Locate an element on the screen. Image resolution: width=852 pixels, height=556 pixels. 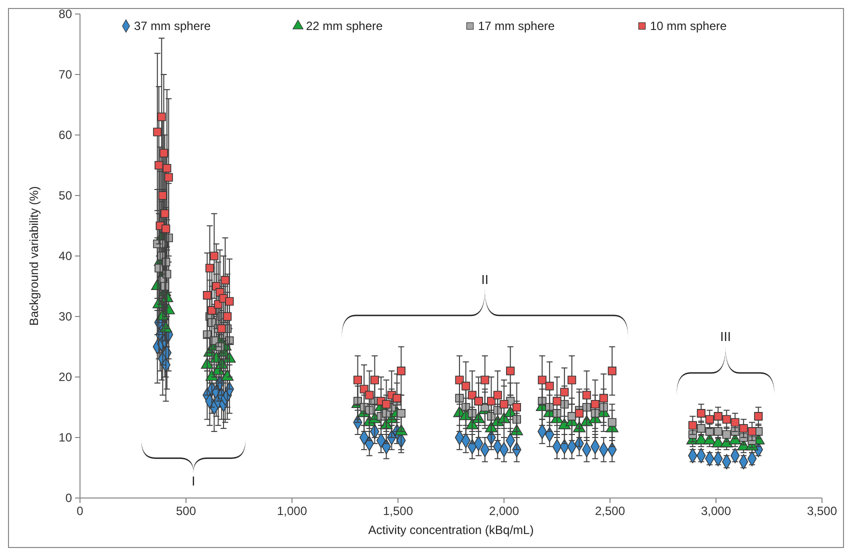
y-tick-label: 10 is located at coordinates (65, 437).